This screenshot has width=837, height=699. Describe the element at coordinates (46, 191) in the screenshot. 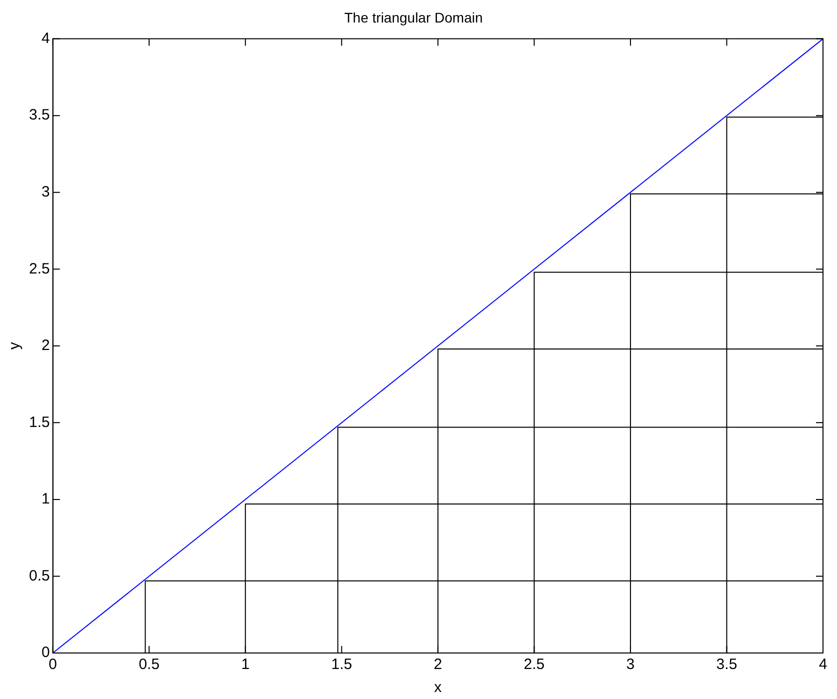

I see `y-tick-label: 3` at that location.